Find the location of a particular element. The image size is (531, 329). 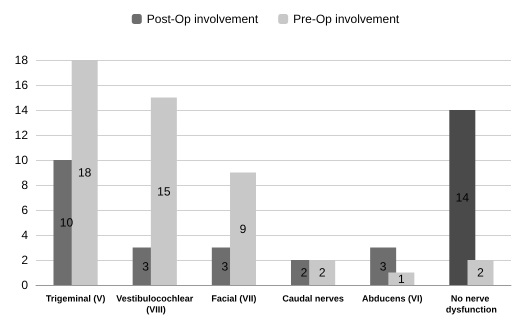

y-tick-label: 16 is located at coordinates (21, 85).